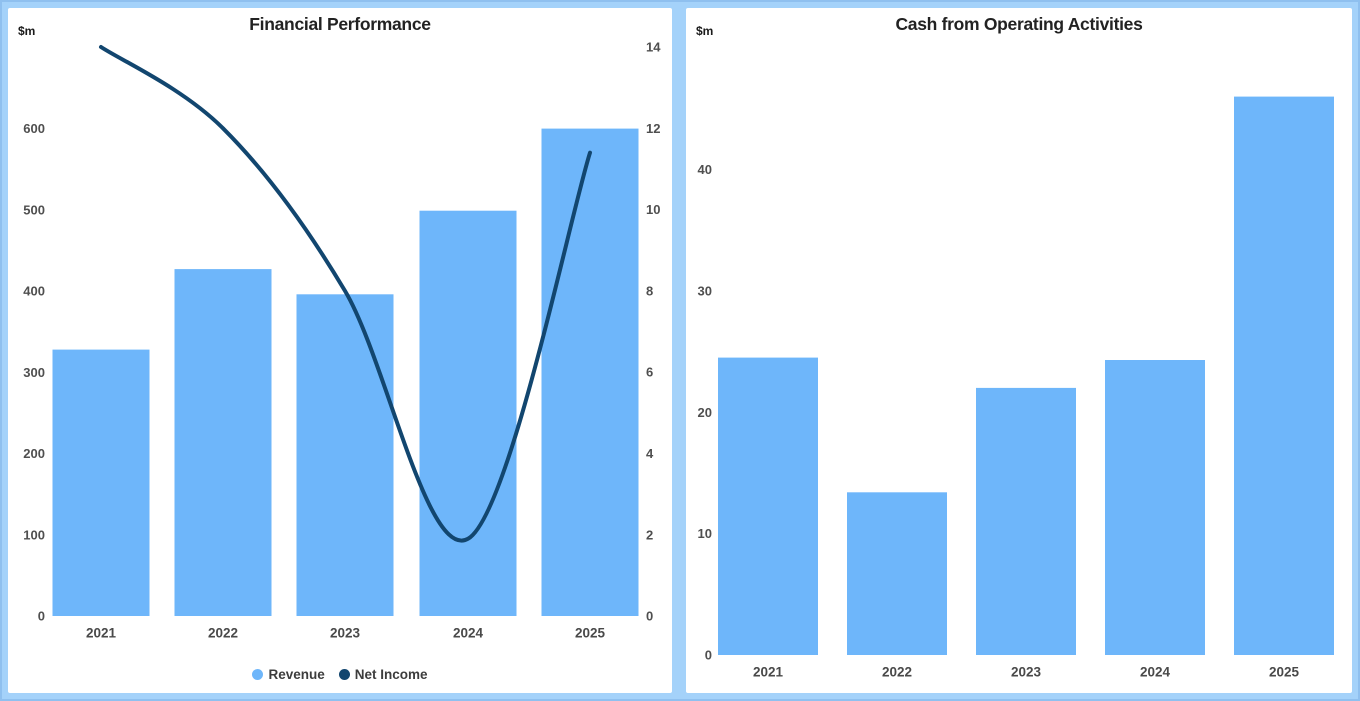  I want to click on y-axis-tick-left: 200, so click(34, 453).